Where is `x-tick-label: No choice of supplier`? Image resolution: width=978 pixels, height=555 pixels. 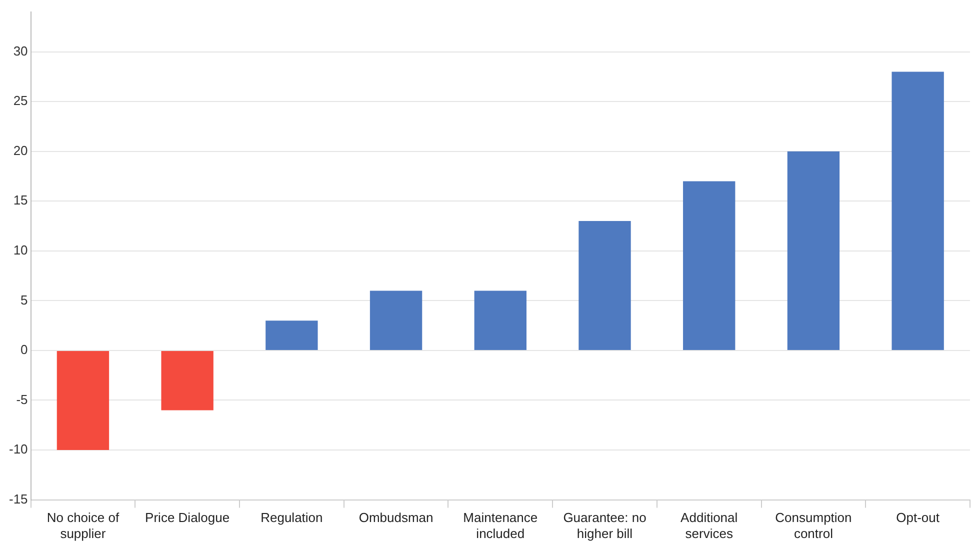 x-tick-label: No choice of supplier is located at coordinates (83, 525).